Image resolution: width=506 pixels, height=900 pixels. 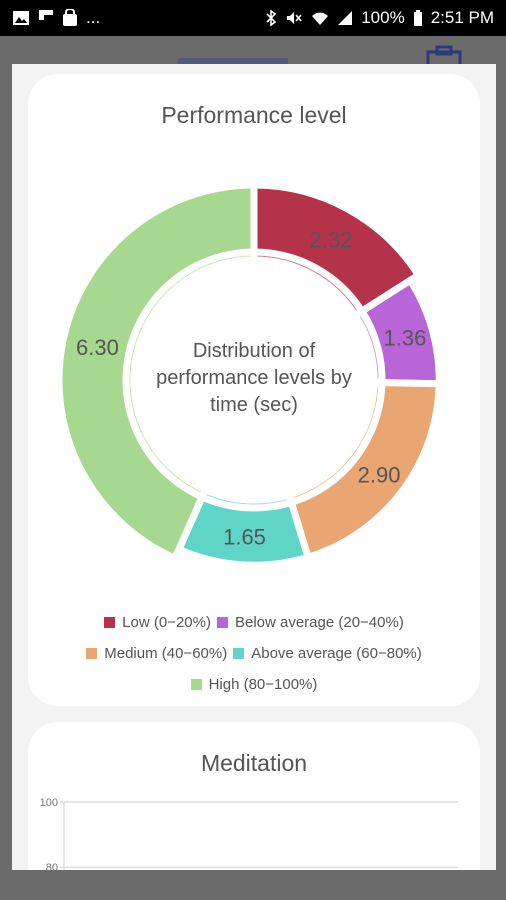 I want to click on signal-icon, so click(x=345, y=18).